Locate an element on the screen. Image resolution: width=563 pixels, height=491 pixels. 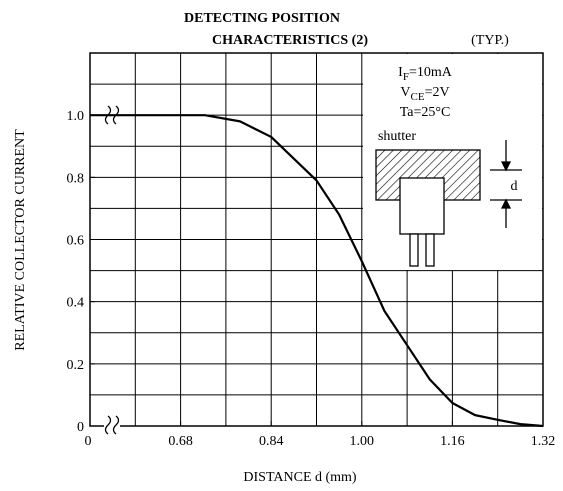
annotation: Ta=25°C is located at coordinates (425, 112).